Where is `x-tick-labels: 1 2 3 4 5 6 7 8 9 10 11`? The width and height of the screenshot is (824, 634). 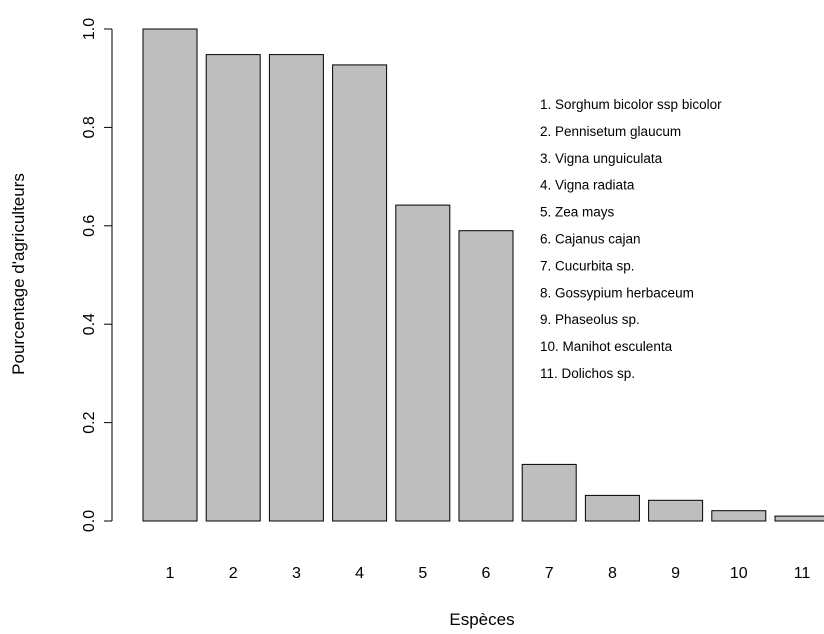 x-tick-labels: 1 2 3 4 5 6 7 8 9 10 11 is located at coordinates (488, 573).